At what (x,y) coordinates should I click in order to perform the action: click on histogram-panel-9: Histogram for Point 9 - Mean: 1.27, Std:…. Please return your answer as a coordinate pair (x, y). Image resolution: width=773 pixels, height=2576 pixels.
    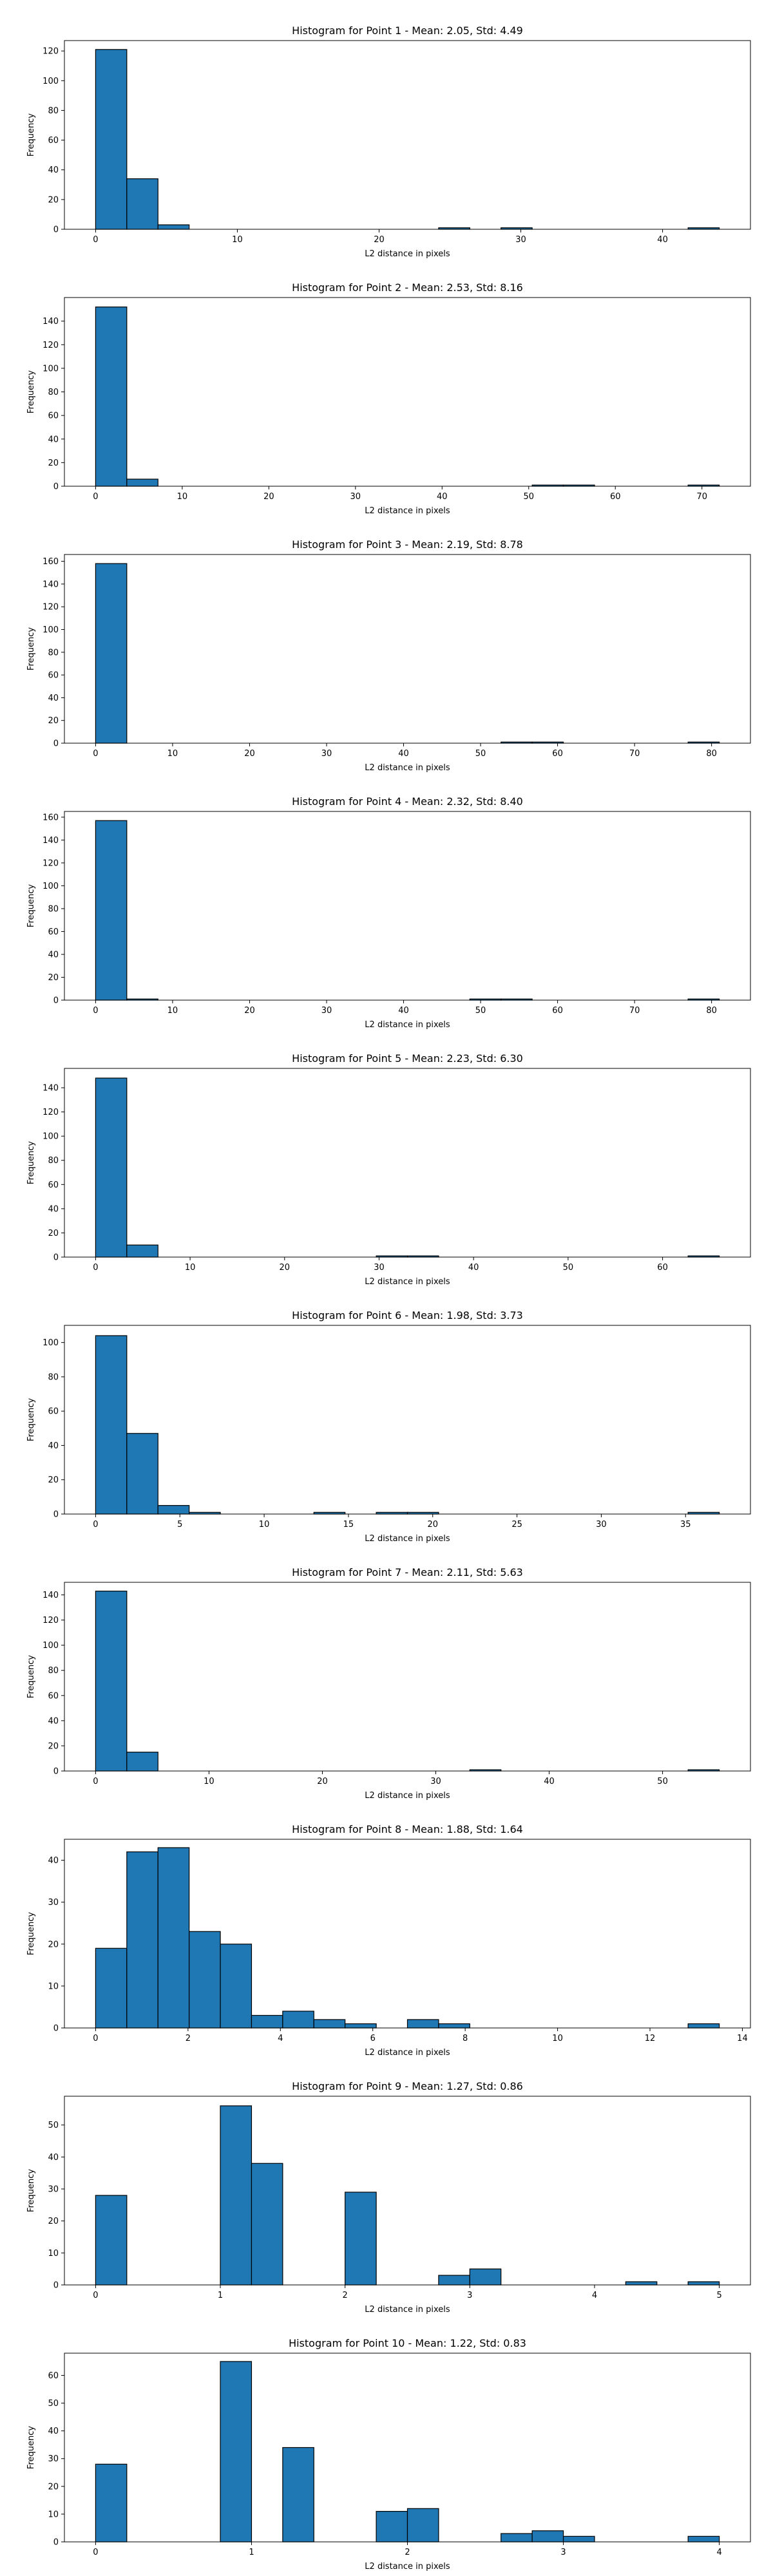
    Looking at the image, I should click on (388, 2198).